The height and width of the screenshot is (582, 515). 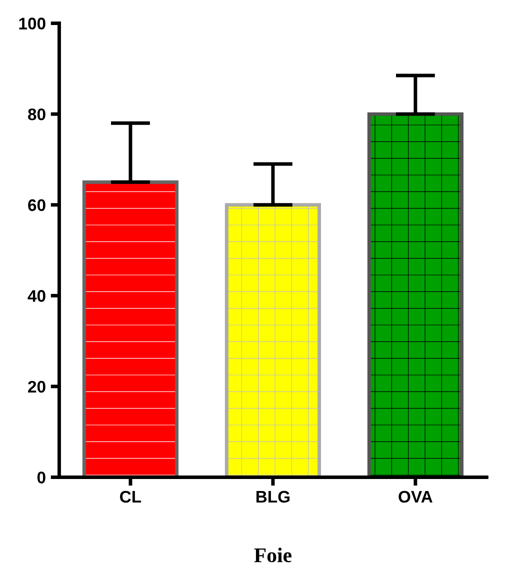 What do you see at coordinates (273, 496) in the screenshot?
I see `x-tick-label: BLG` at bounding box center [273, 496].